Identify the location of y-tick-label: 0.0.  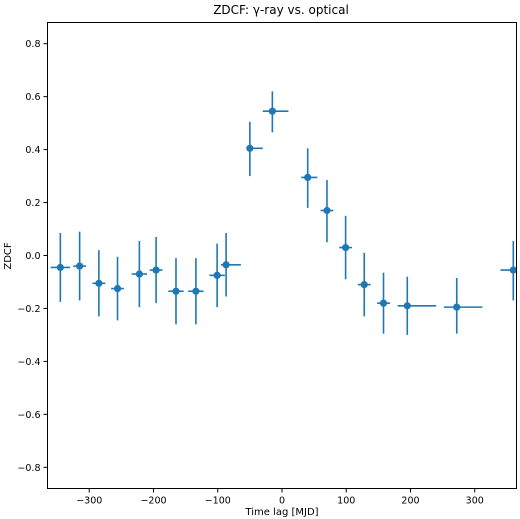
(32, 256).